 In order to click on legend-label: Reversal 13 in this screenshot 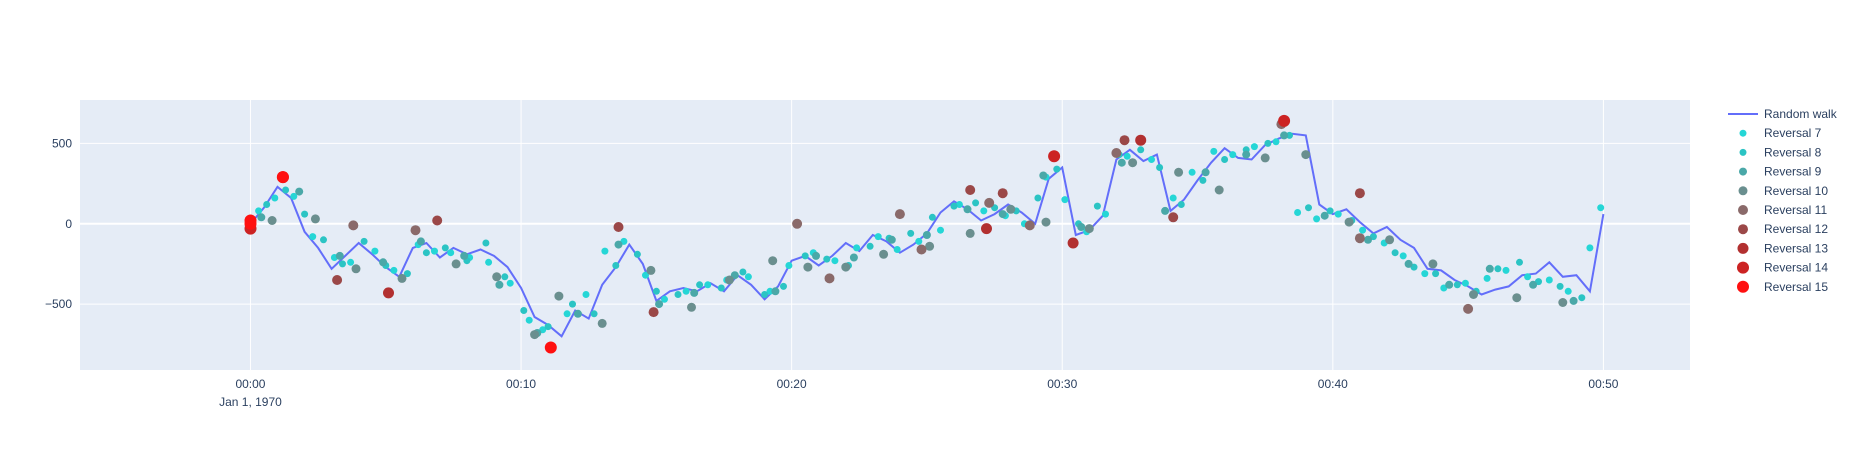, I will do `click(1796, 248)`.